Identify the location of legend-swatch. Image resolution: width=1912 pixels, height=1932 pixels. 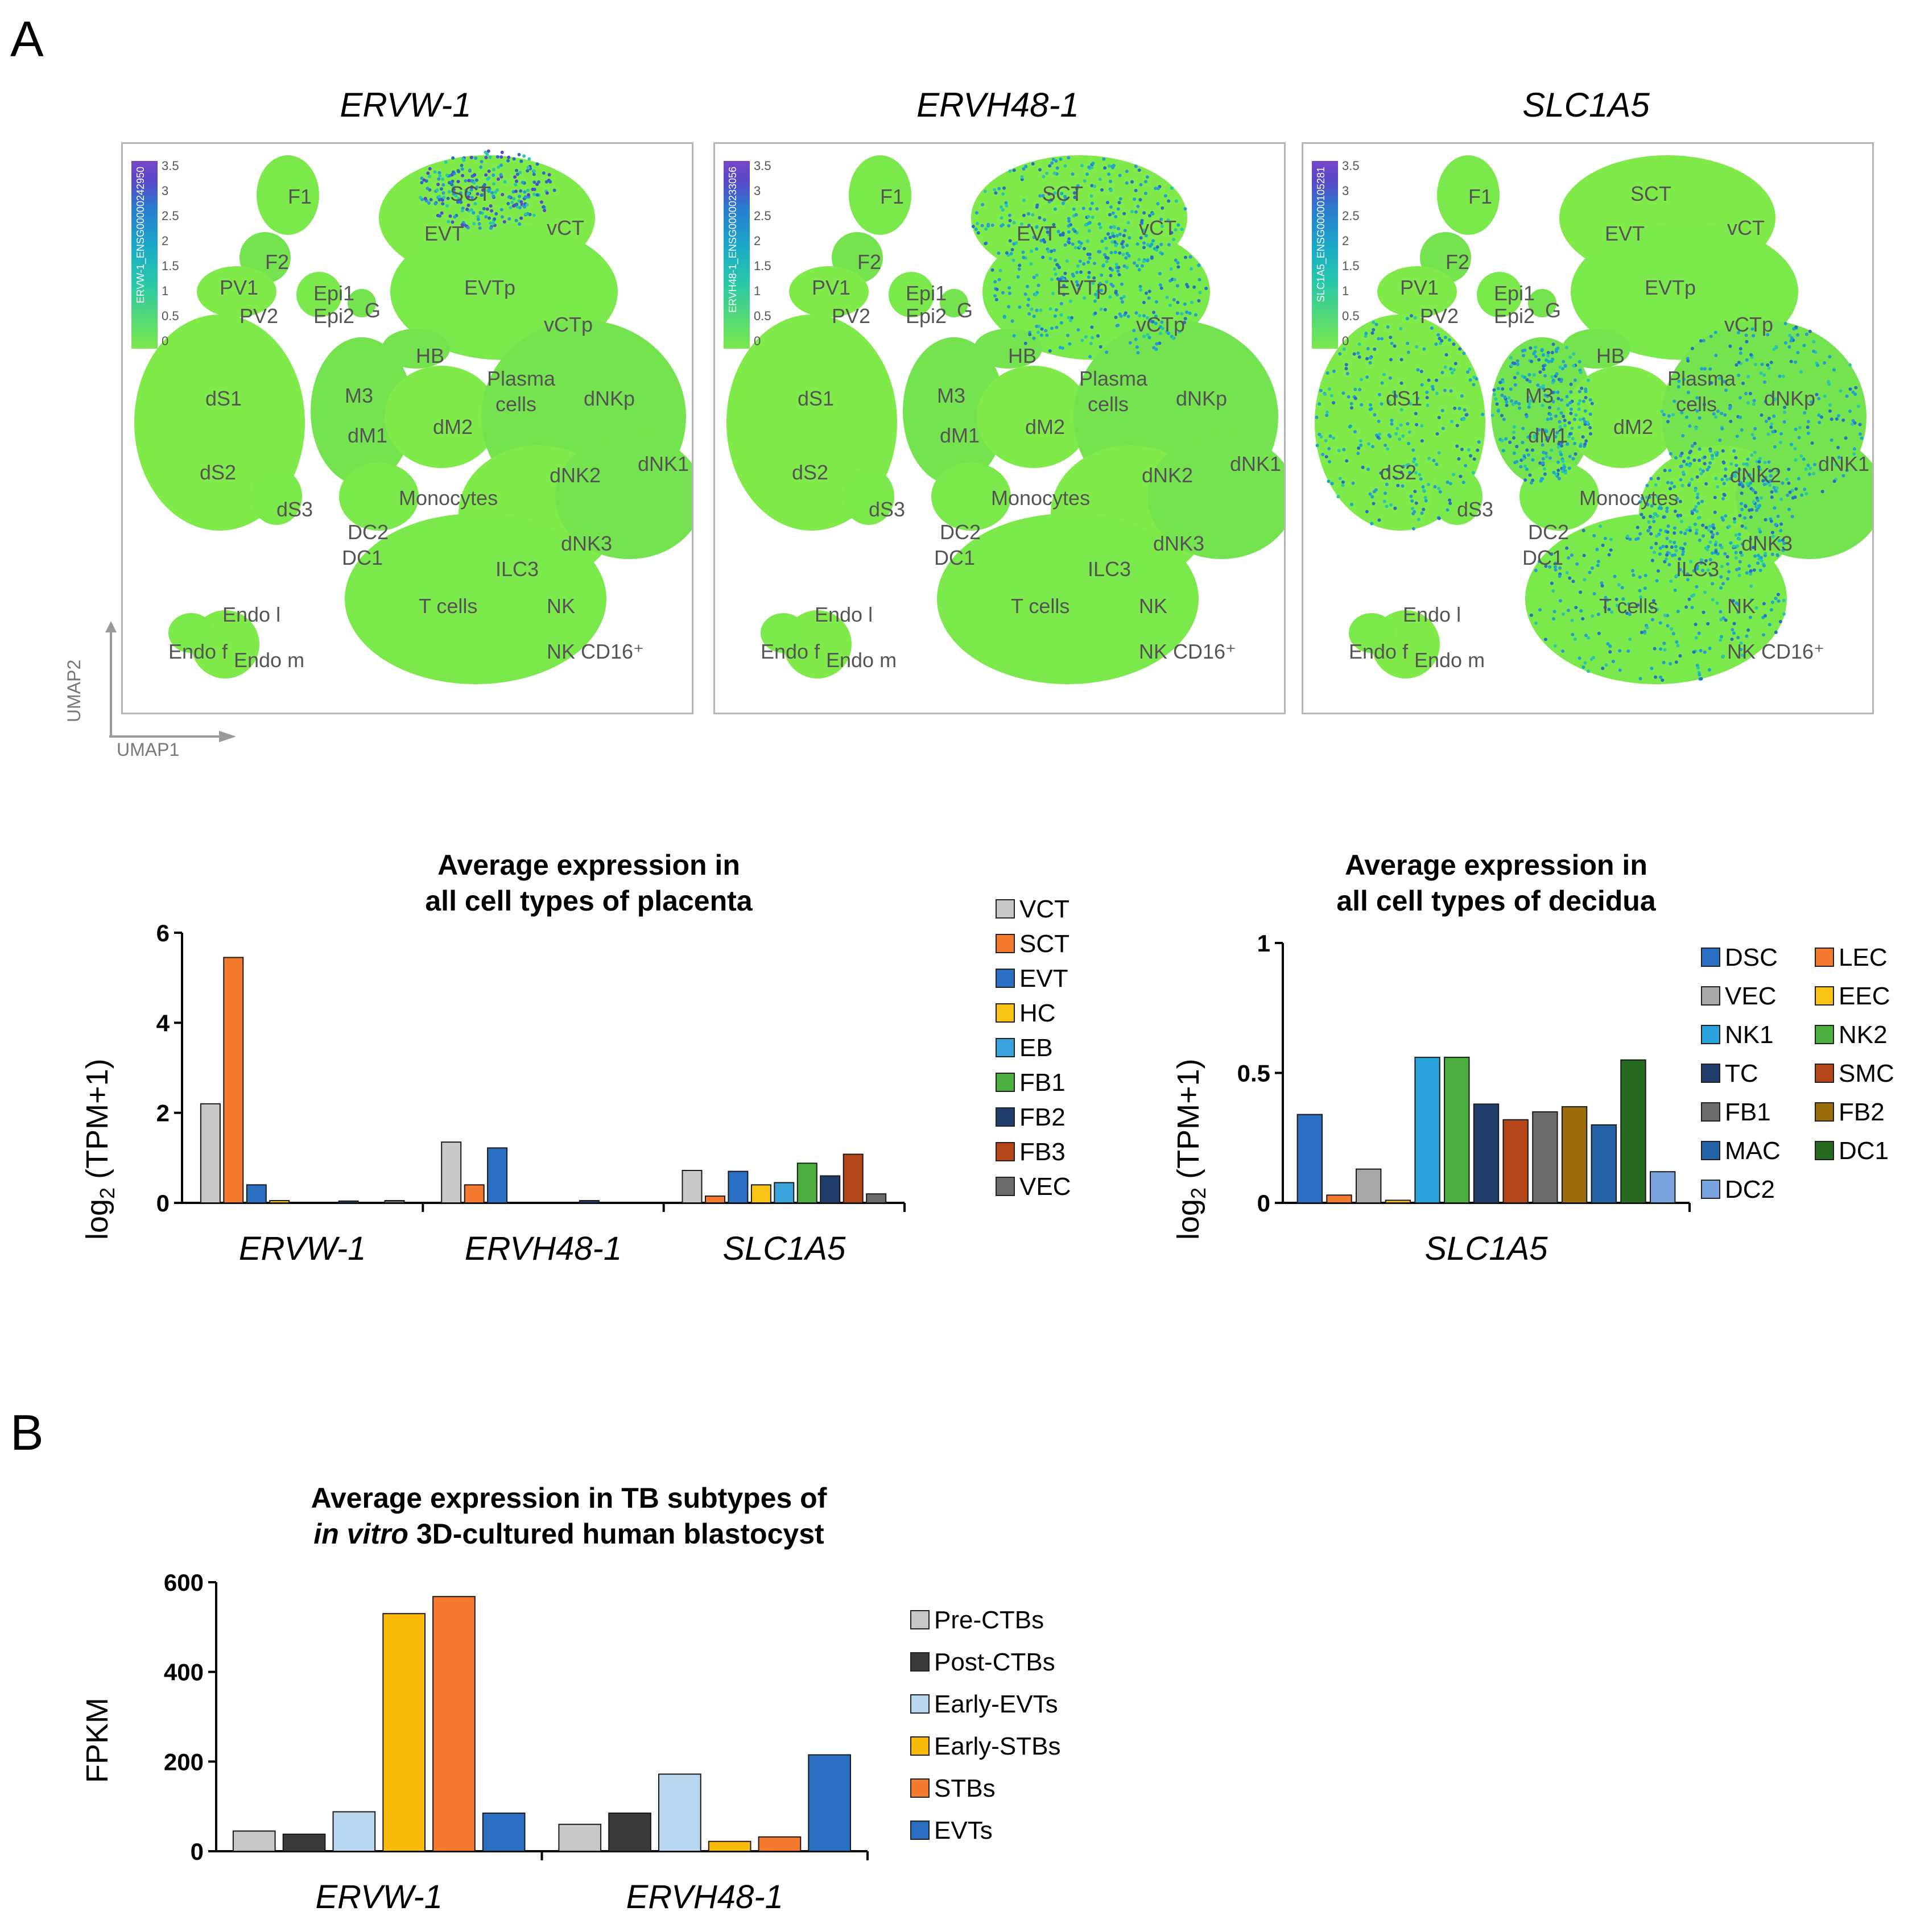
(1005, 1152).